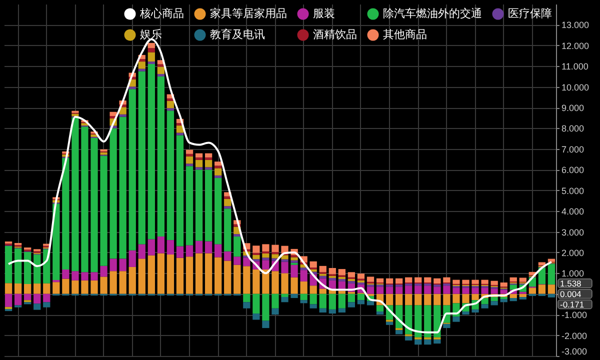  Describe the element at coordinates (571, 283) in the screenshot. I see `text: 1.538` at that location.